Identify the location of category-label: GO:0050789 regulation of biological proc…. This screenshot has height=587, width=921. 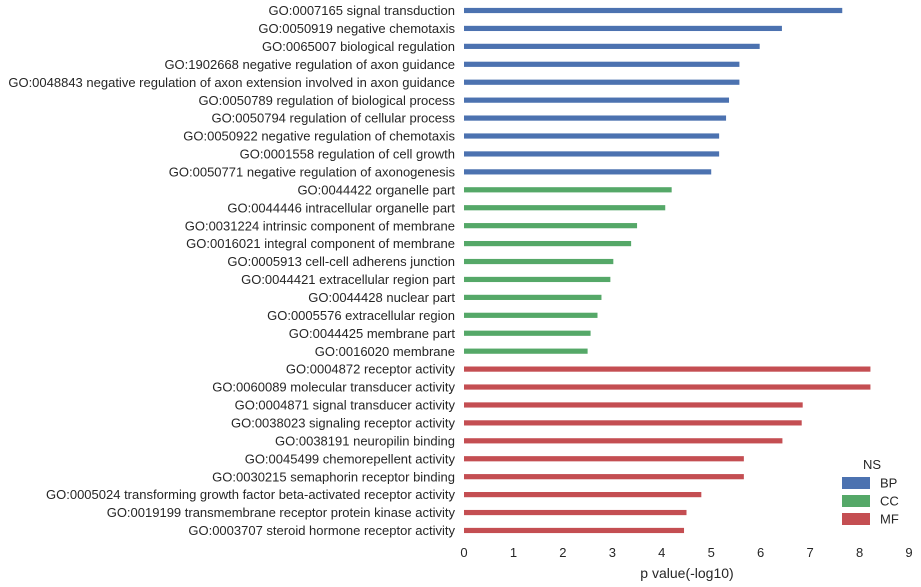
(326, 100).